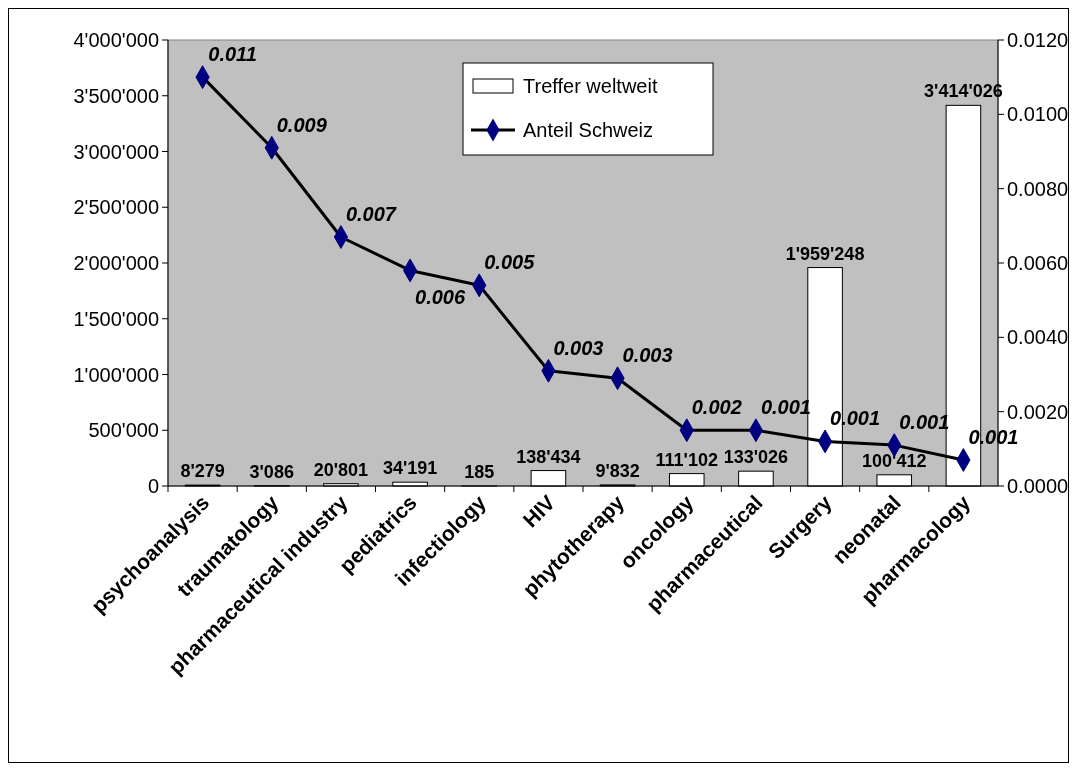  Describe the element at coordinates (440, 297) in the screenshot. I see `data-label: 0.006` at that location.